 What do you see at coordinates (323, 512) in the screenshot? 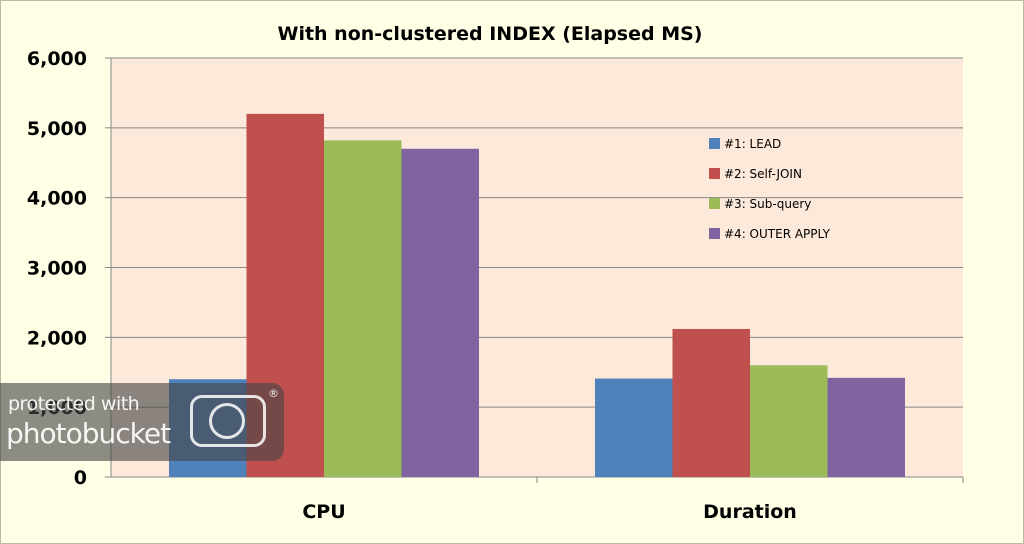
I see `x-tick-label: CPU` at bounding box center [323, 512].